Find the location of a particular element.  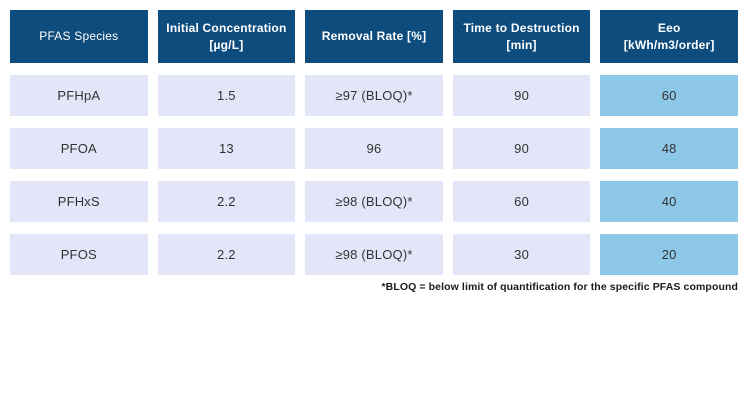

header-eeo: Eeo [kWh/m3/order] is located at coordinates (669, 36).